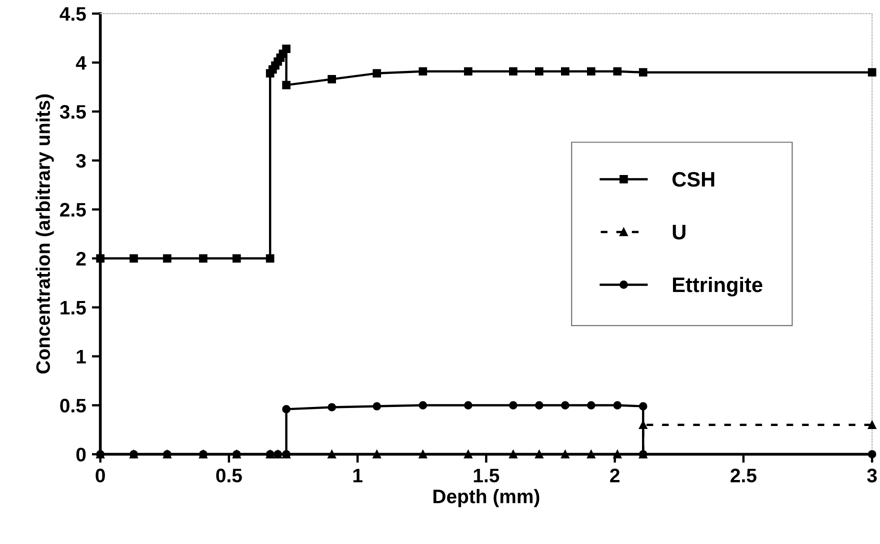  I want to click on y-tick-label: 3, so click(81, 161).